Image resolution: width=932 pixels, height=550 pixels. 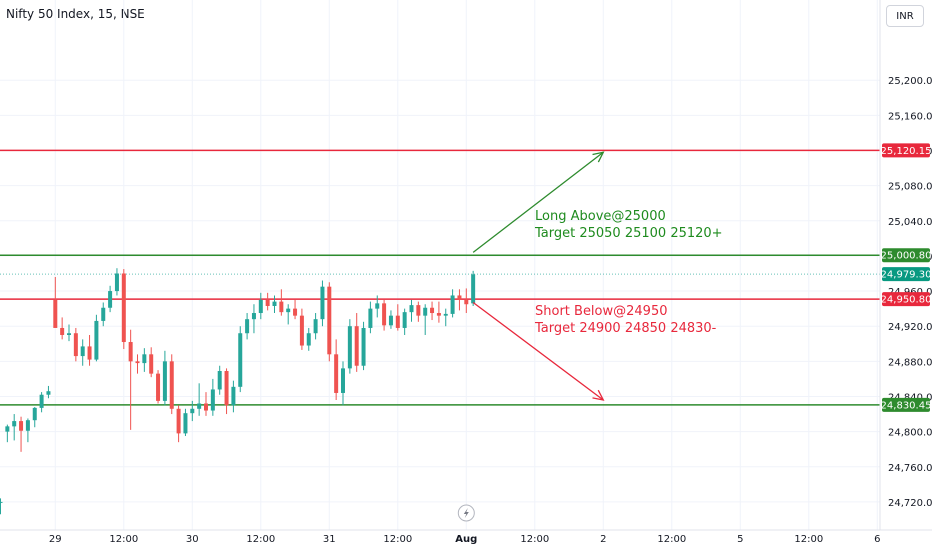 What do you see at coordinates (910, 81) in the screenshot?
I see `price-tick-label: 25,200.00` at bounding box center [910, 81].